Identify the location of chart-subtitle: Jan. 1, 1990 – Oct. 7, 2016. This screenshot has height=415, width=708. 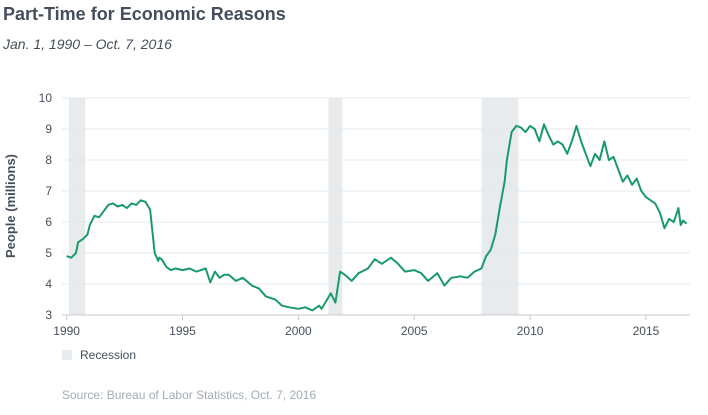
(87, 44).